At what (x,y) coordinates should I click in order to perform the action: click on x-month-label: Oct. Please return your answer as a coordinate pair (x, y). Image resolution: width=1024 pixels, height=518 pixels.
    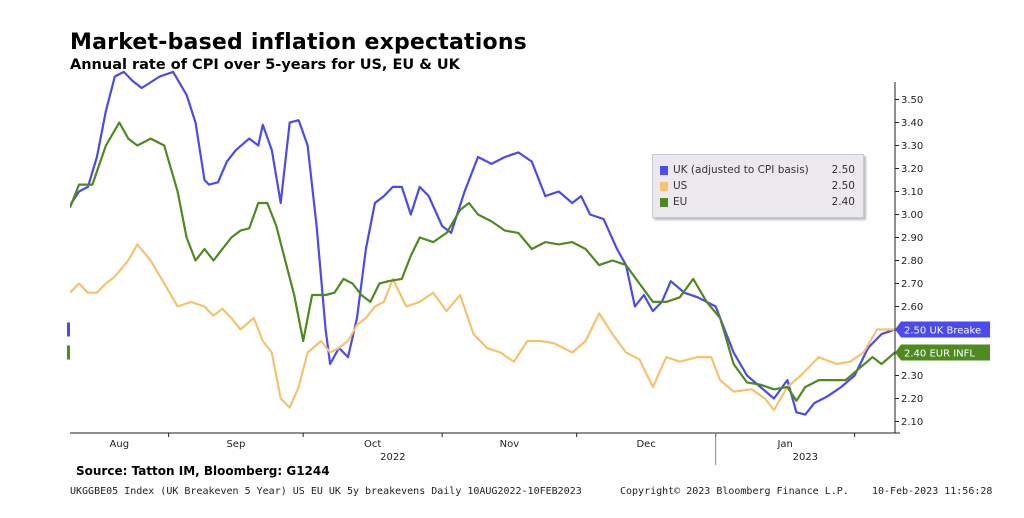
    Looking at the image, I should click on (372, 444).